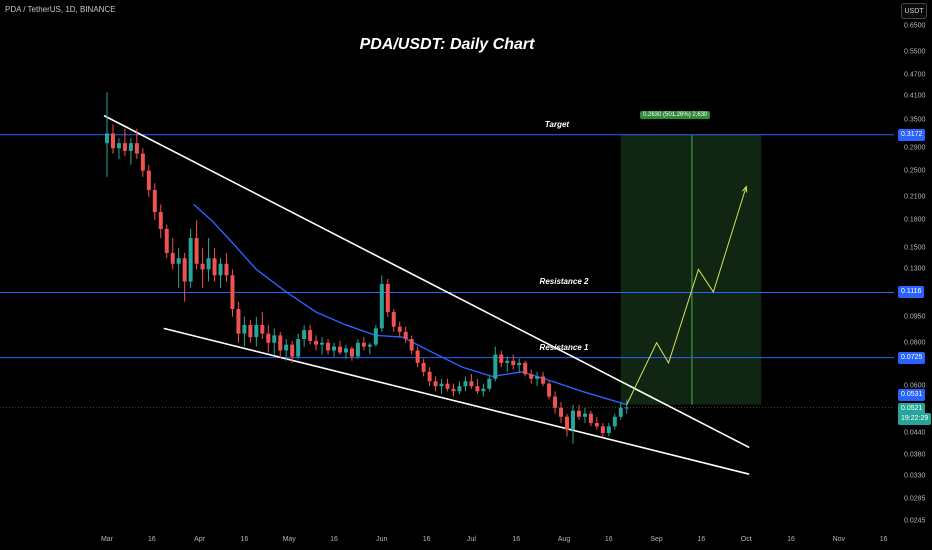 The image size is (932, 550). What do you see at coordinates (60, 9) in the screenshot?
I see `symbol-info: PDA / TetherUS, 1D, BINANCE` at bounding box center [60, 9].